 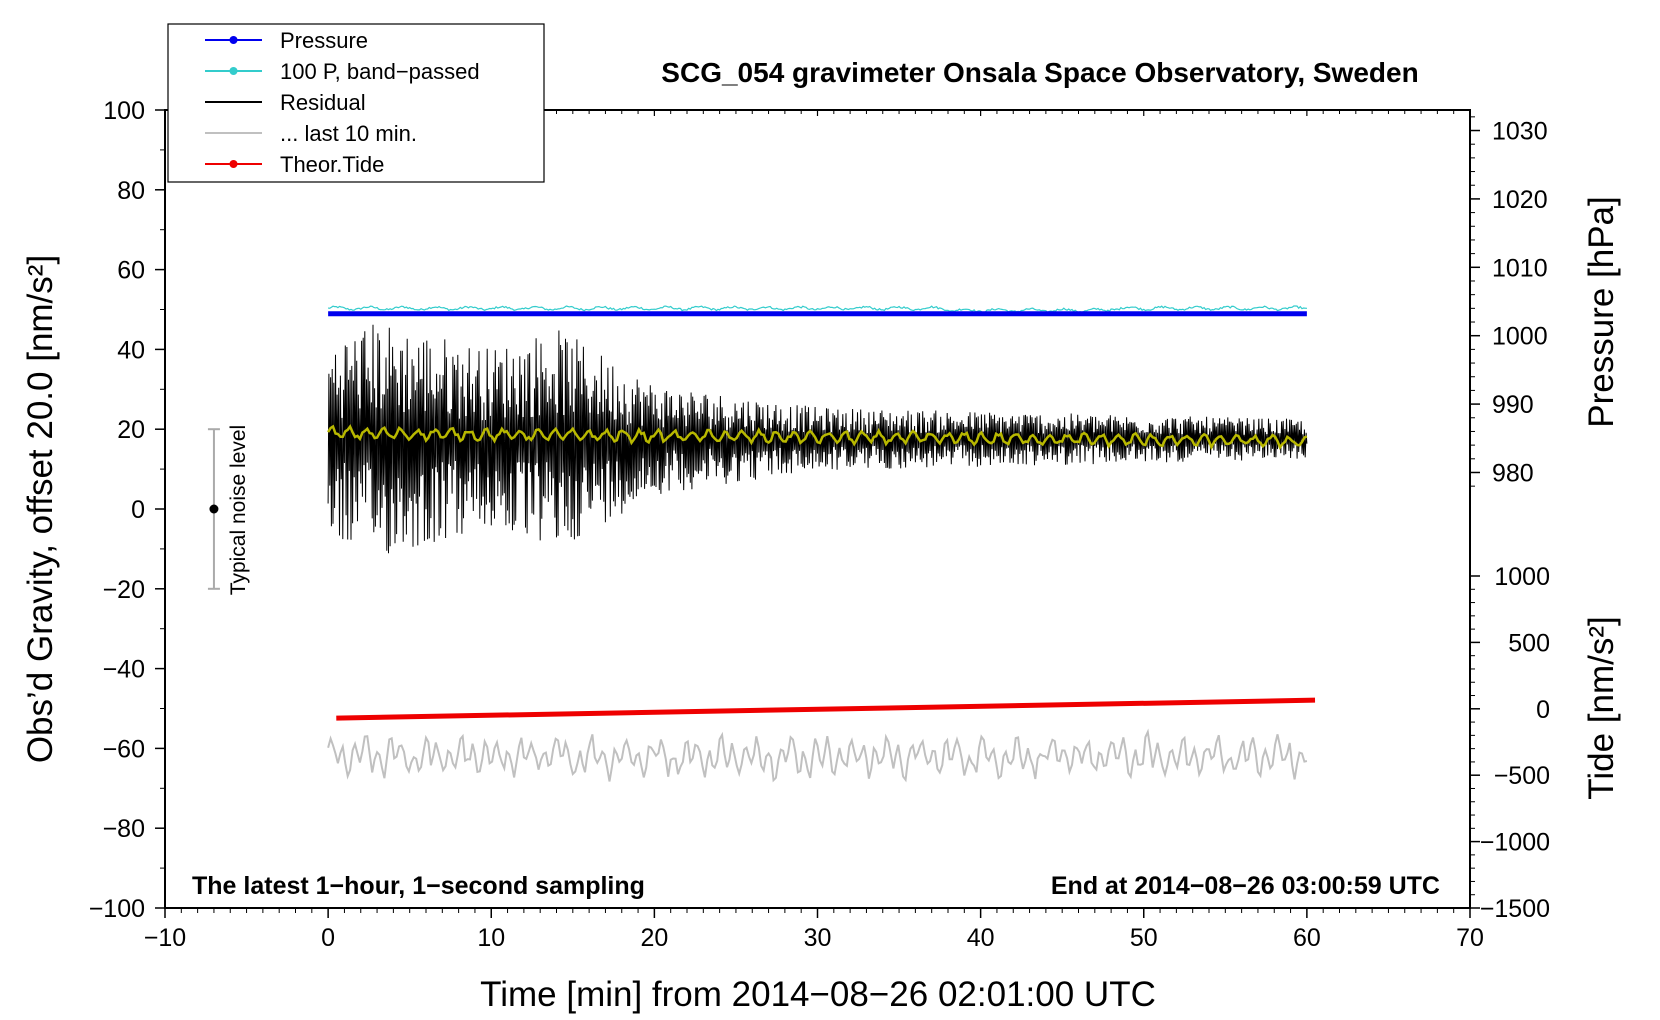 I want to click on y-axis-label-tide: Tide [nm/s²], so click(x=1601, y=707).